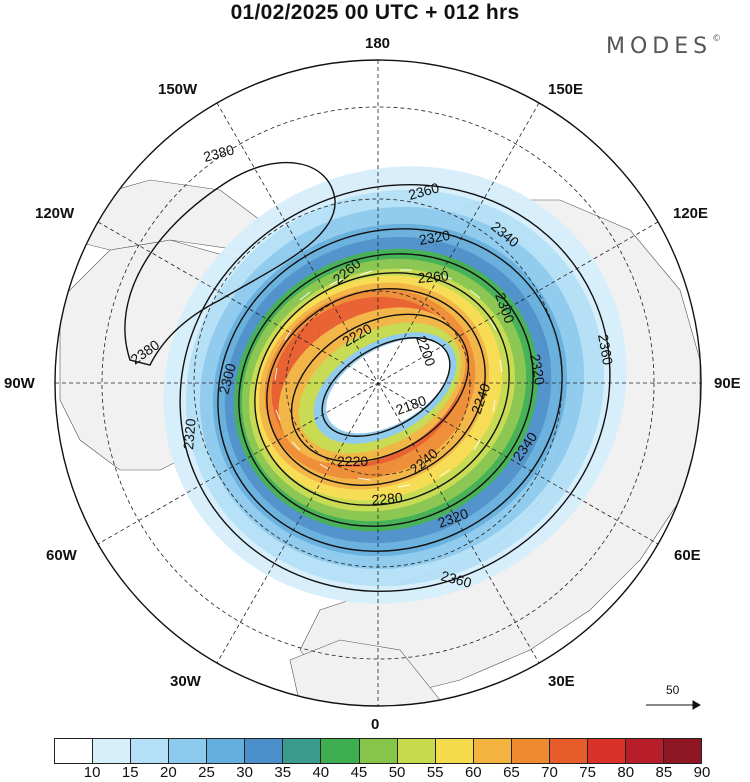  Describe the element at coordinates (673, 690) in the screenshot. I see `wind-scale-label: 50` at that location.